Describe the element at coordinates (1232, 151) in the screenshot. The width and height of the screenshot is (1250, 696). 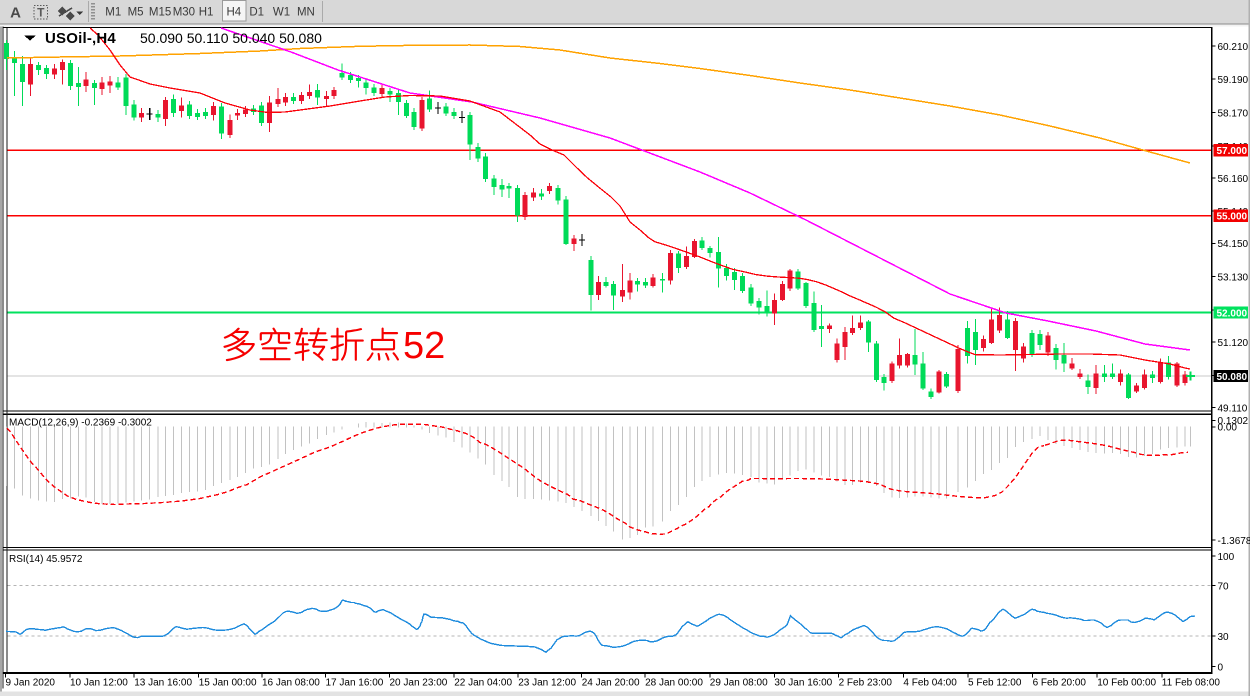
I see `svg-text: 57.000` at that location.